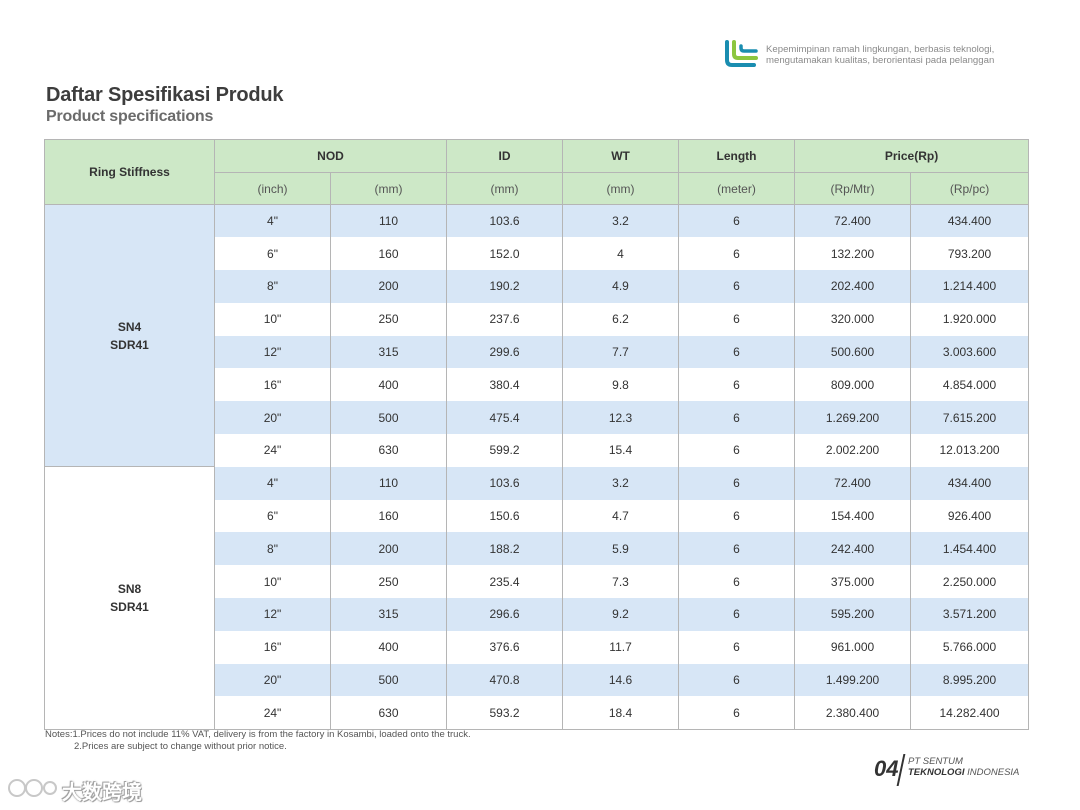 This screenshot has width=1080, height=810. I want to click on cell-id: 593.2, so click(505, 713).